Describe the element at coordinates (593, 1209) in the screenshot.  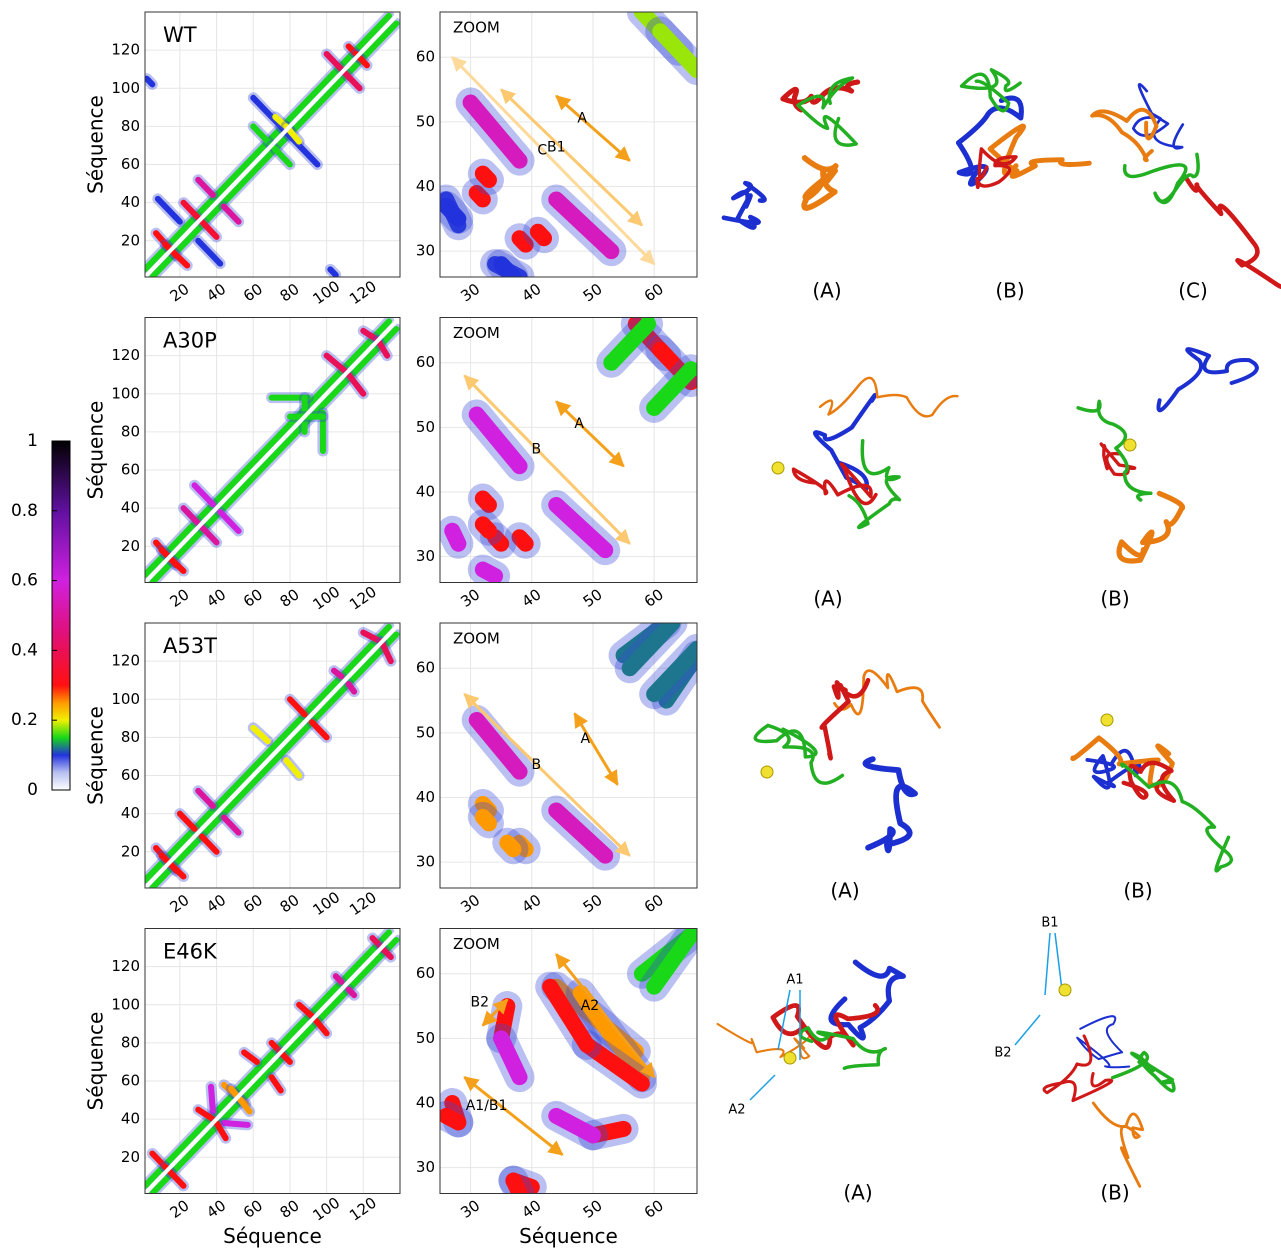
I see `x-tick-label: 50` at that location.